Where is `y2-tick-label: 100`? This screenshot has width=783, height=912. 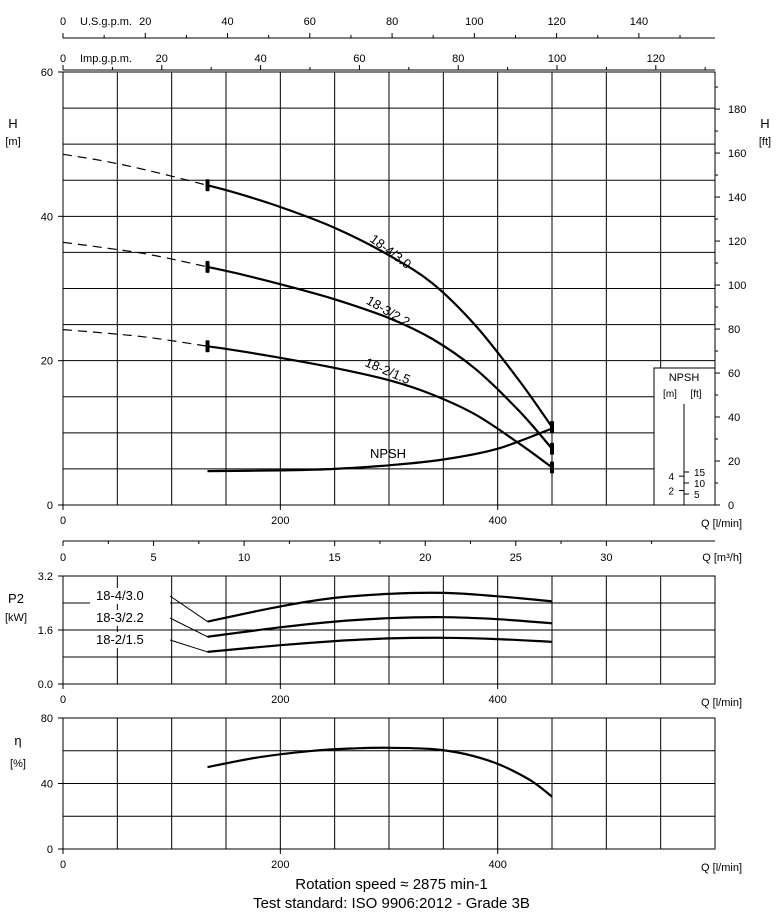 y2-tick-label: 100 is located at coordinates (737, 286).